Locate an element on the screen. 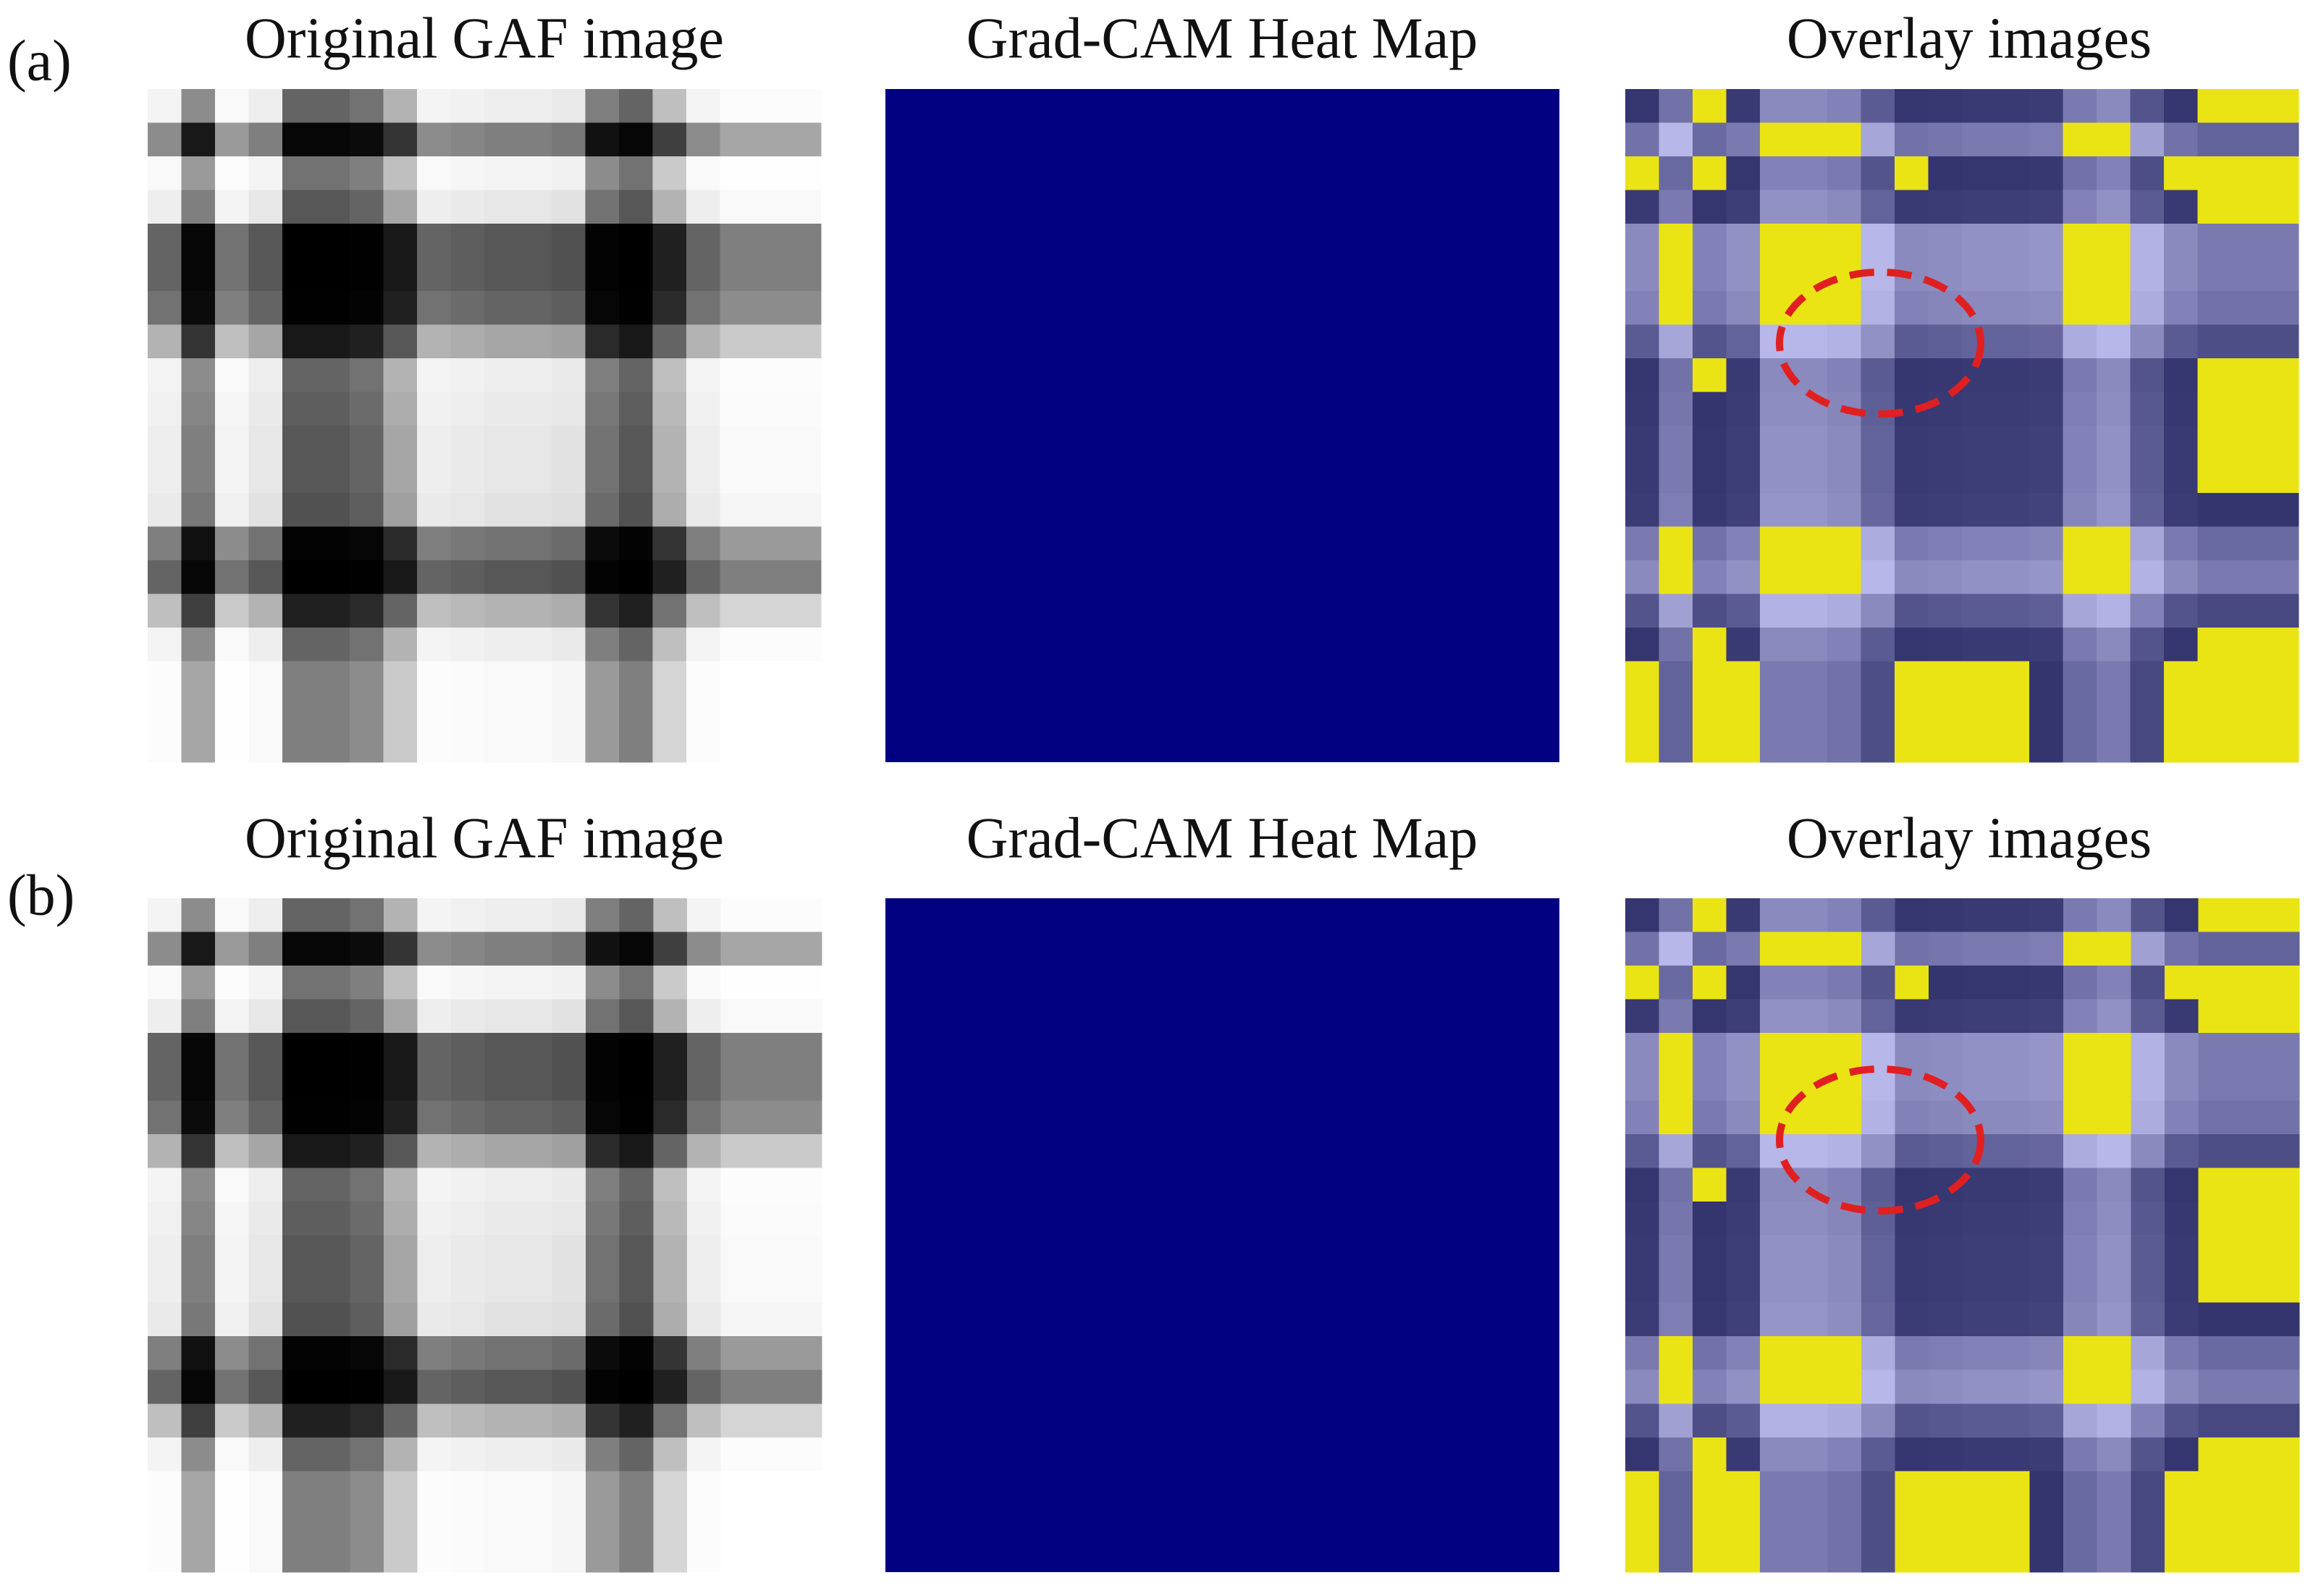 Image resolution: width=2321 pixels, height=1596 pixels. image-title: Overlay images is located at coordinates (1969, 38).